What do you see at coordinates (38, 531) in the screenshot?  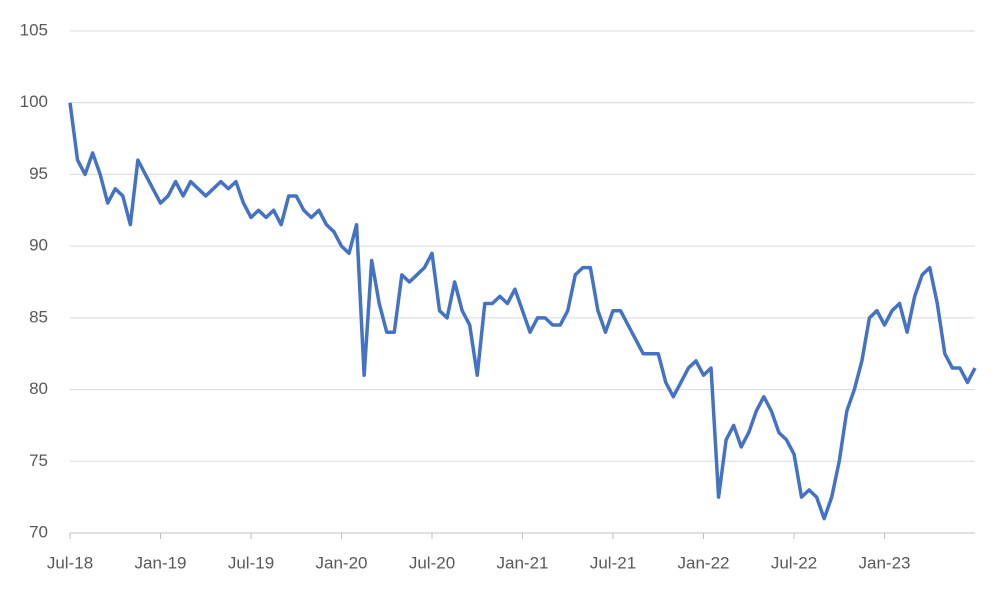 I see `y-tick-label: 70` at bounding box center [38, 531].